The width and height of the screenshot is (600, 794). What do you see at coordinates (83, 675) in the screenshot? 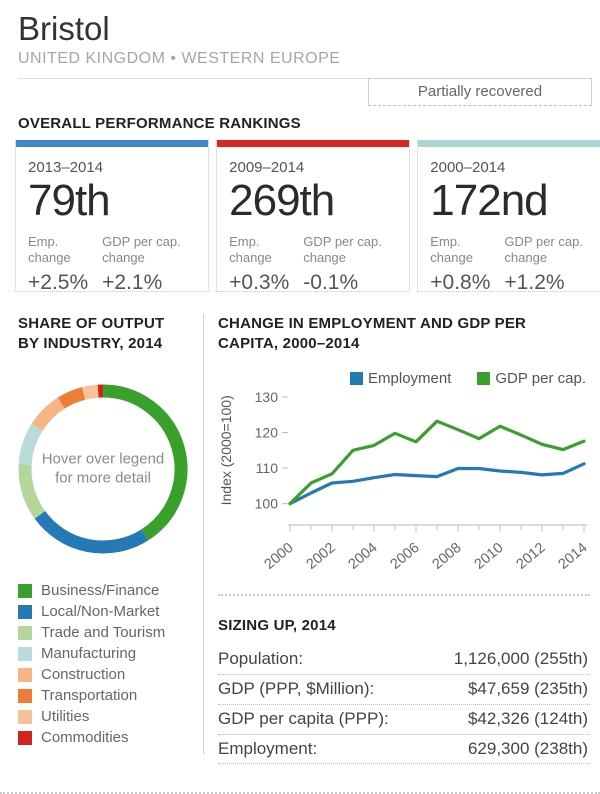
I see `legend-label: Construction` at bounding box center [83, 675].